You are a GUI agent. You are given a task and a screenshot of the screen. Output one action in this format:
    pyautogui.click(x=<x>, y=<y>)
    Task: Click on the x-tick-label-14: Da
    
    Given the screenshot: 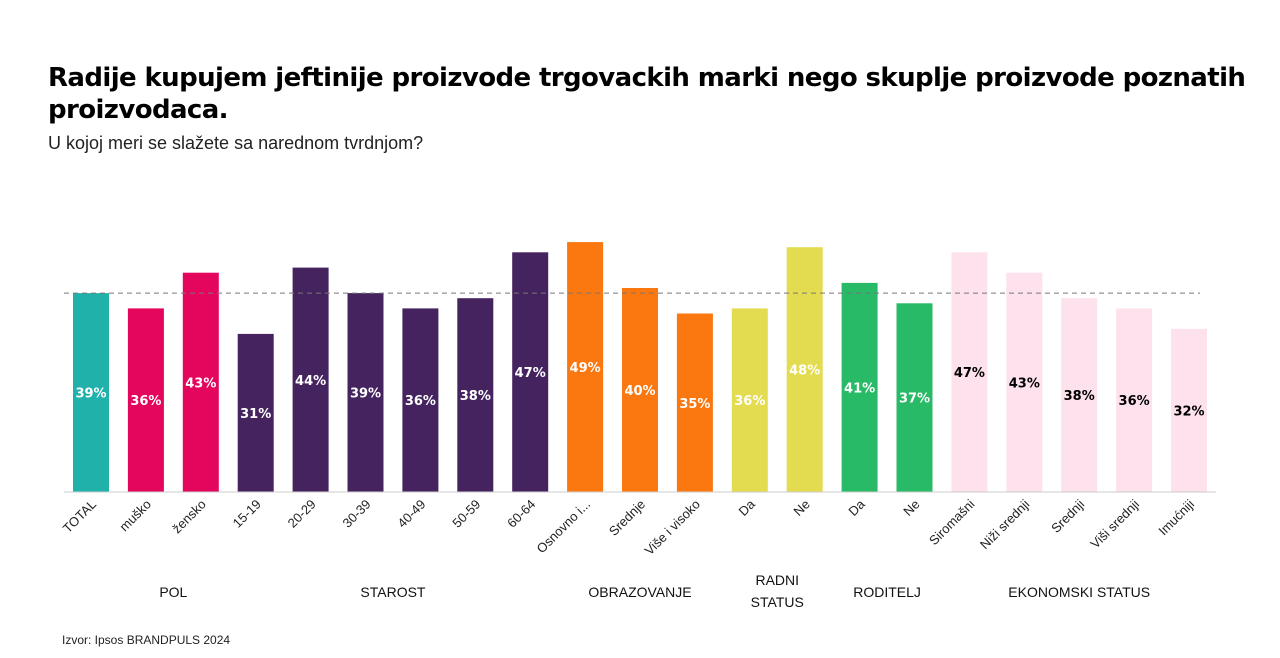 What is the action you would take?
    pyautogui.click(x=856, y=507)
    